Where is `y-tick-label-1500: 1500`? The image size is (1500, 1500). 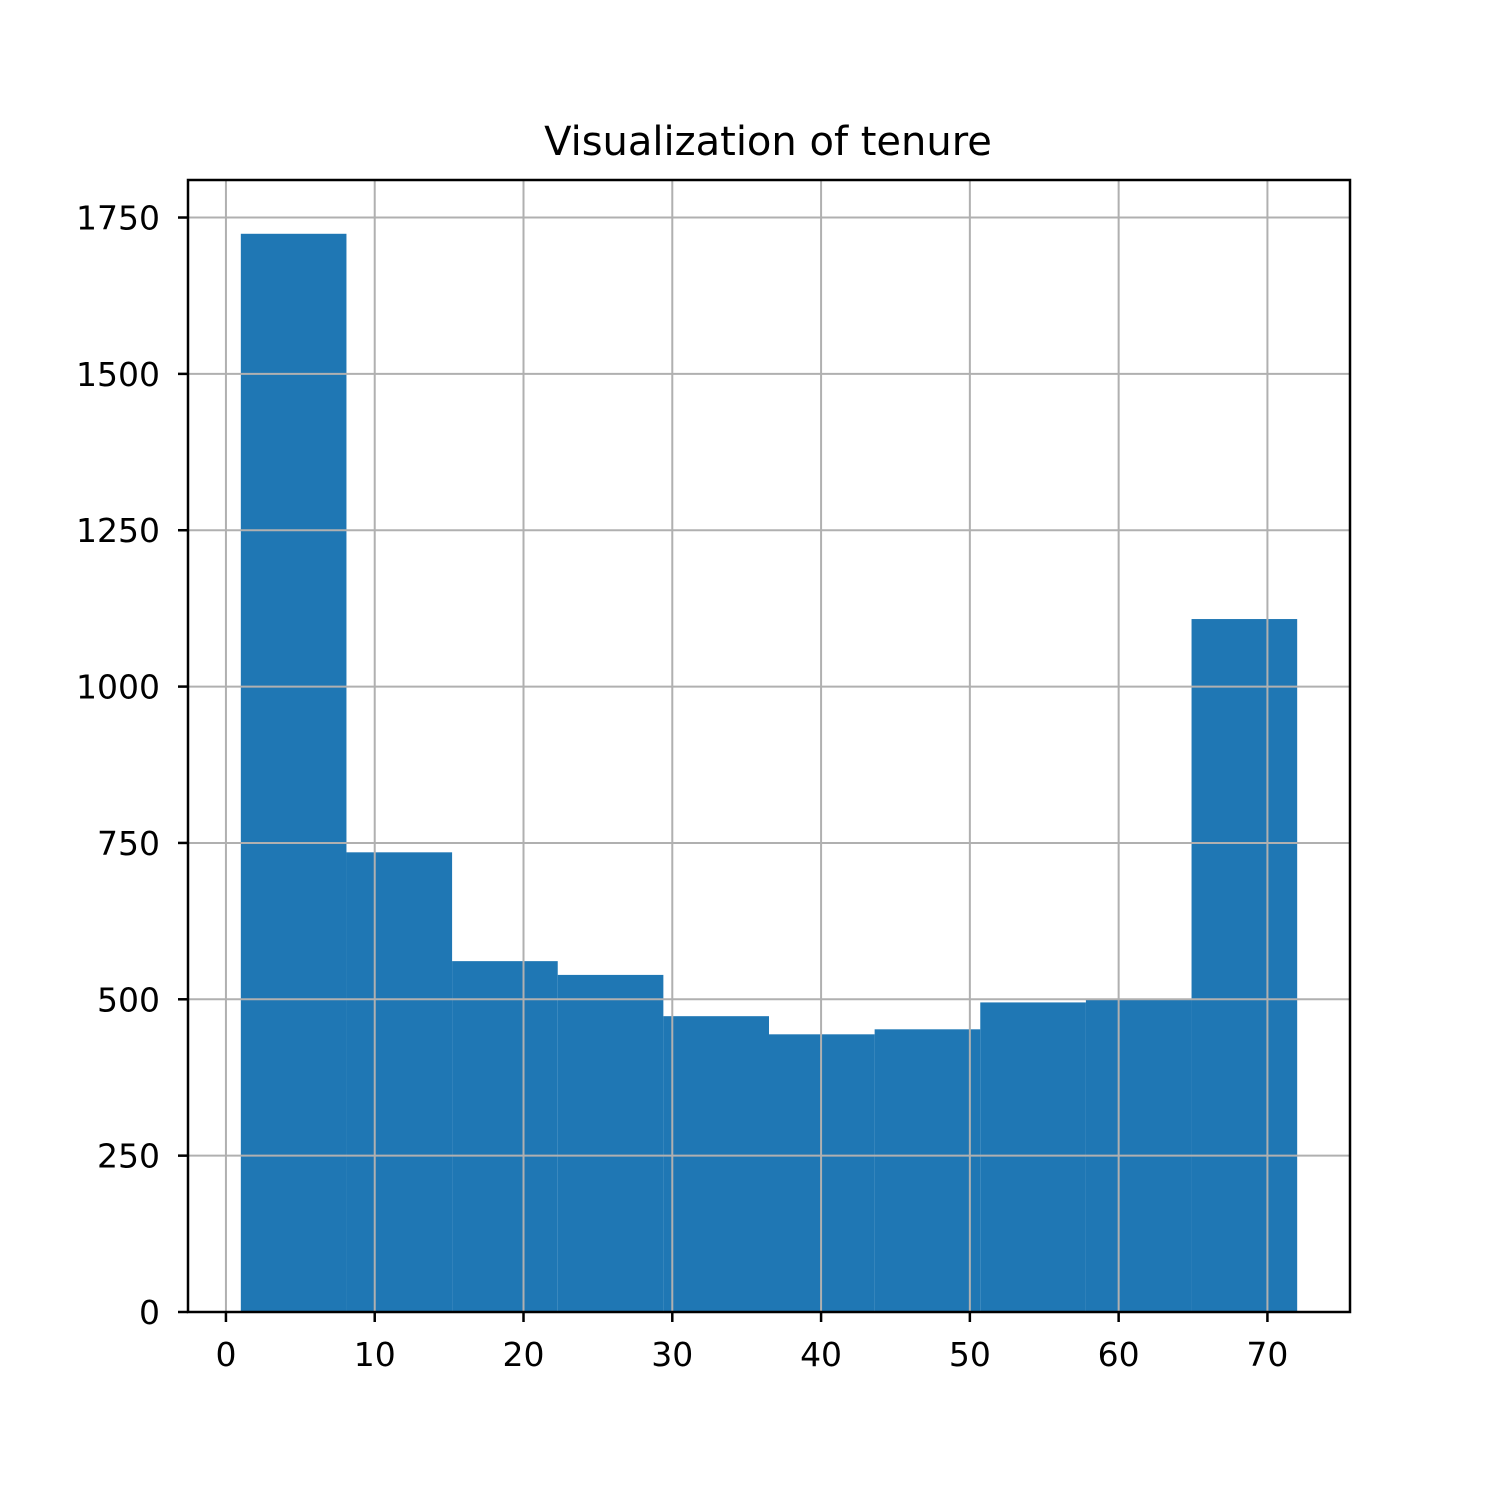
y-tick-label-1500: 1500 is located at coordinates (118, 374).